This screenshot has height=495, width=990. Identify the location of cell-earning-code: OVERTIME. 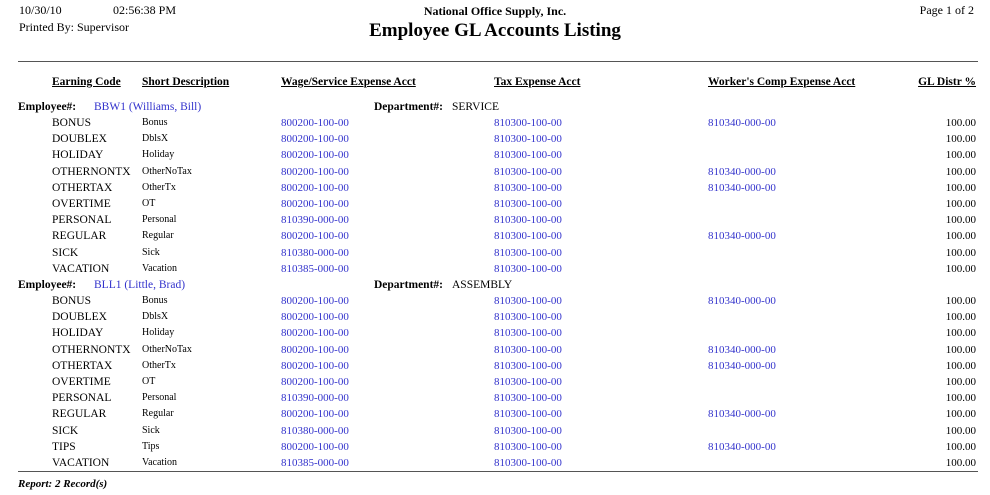
(81, 204).